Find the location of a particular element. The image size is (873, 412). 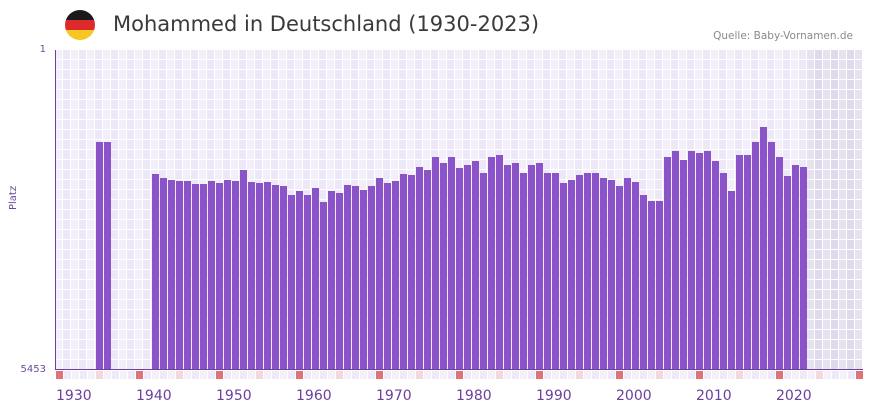

bar-1963 is located at coordinates (323, 286).